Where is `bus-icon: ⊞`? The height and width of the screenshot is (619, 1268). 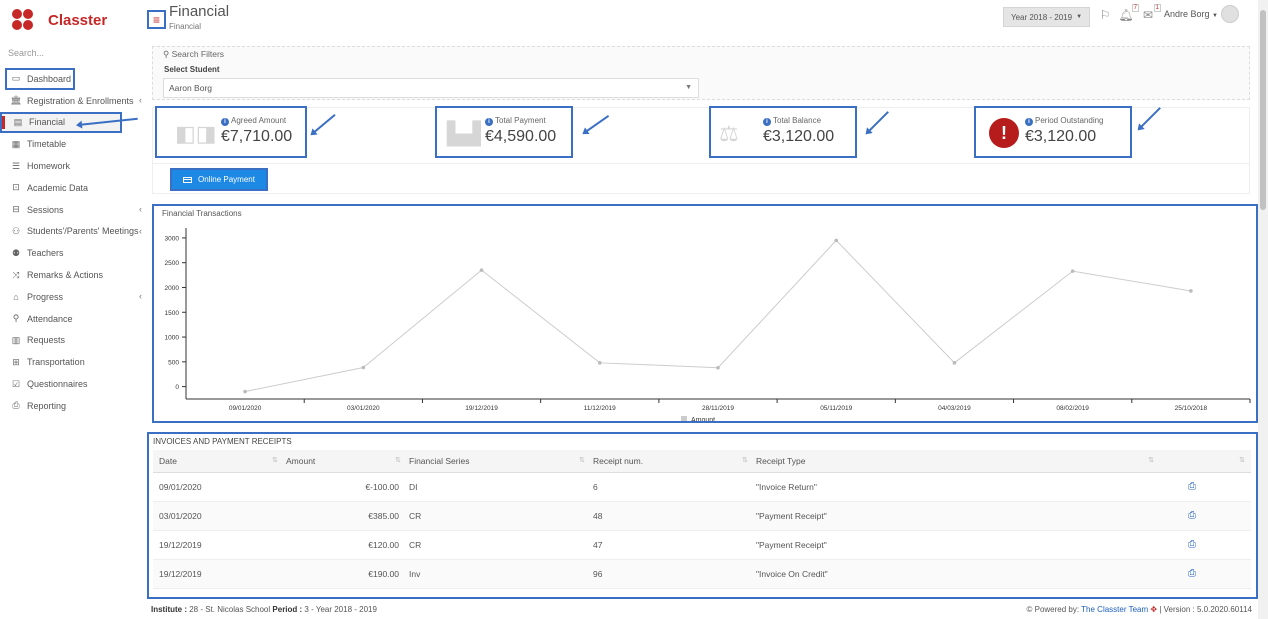
bus-icon: ⊞ is located at coordinates (16, 361).